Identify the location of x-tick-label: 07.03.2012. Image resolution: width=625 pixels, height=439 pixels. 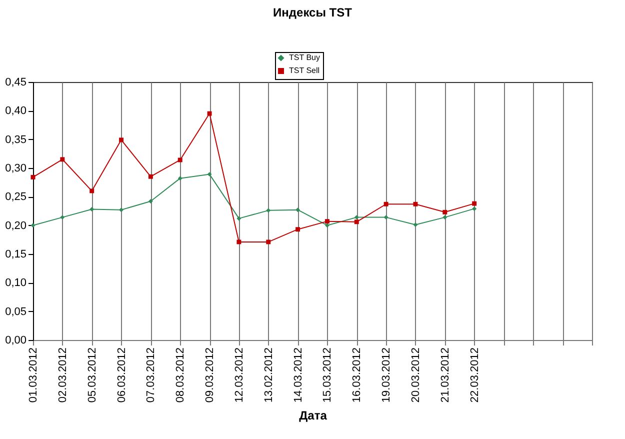
(151, 375).